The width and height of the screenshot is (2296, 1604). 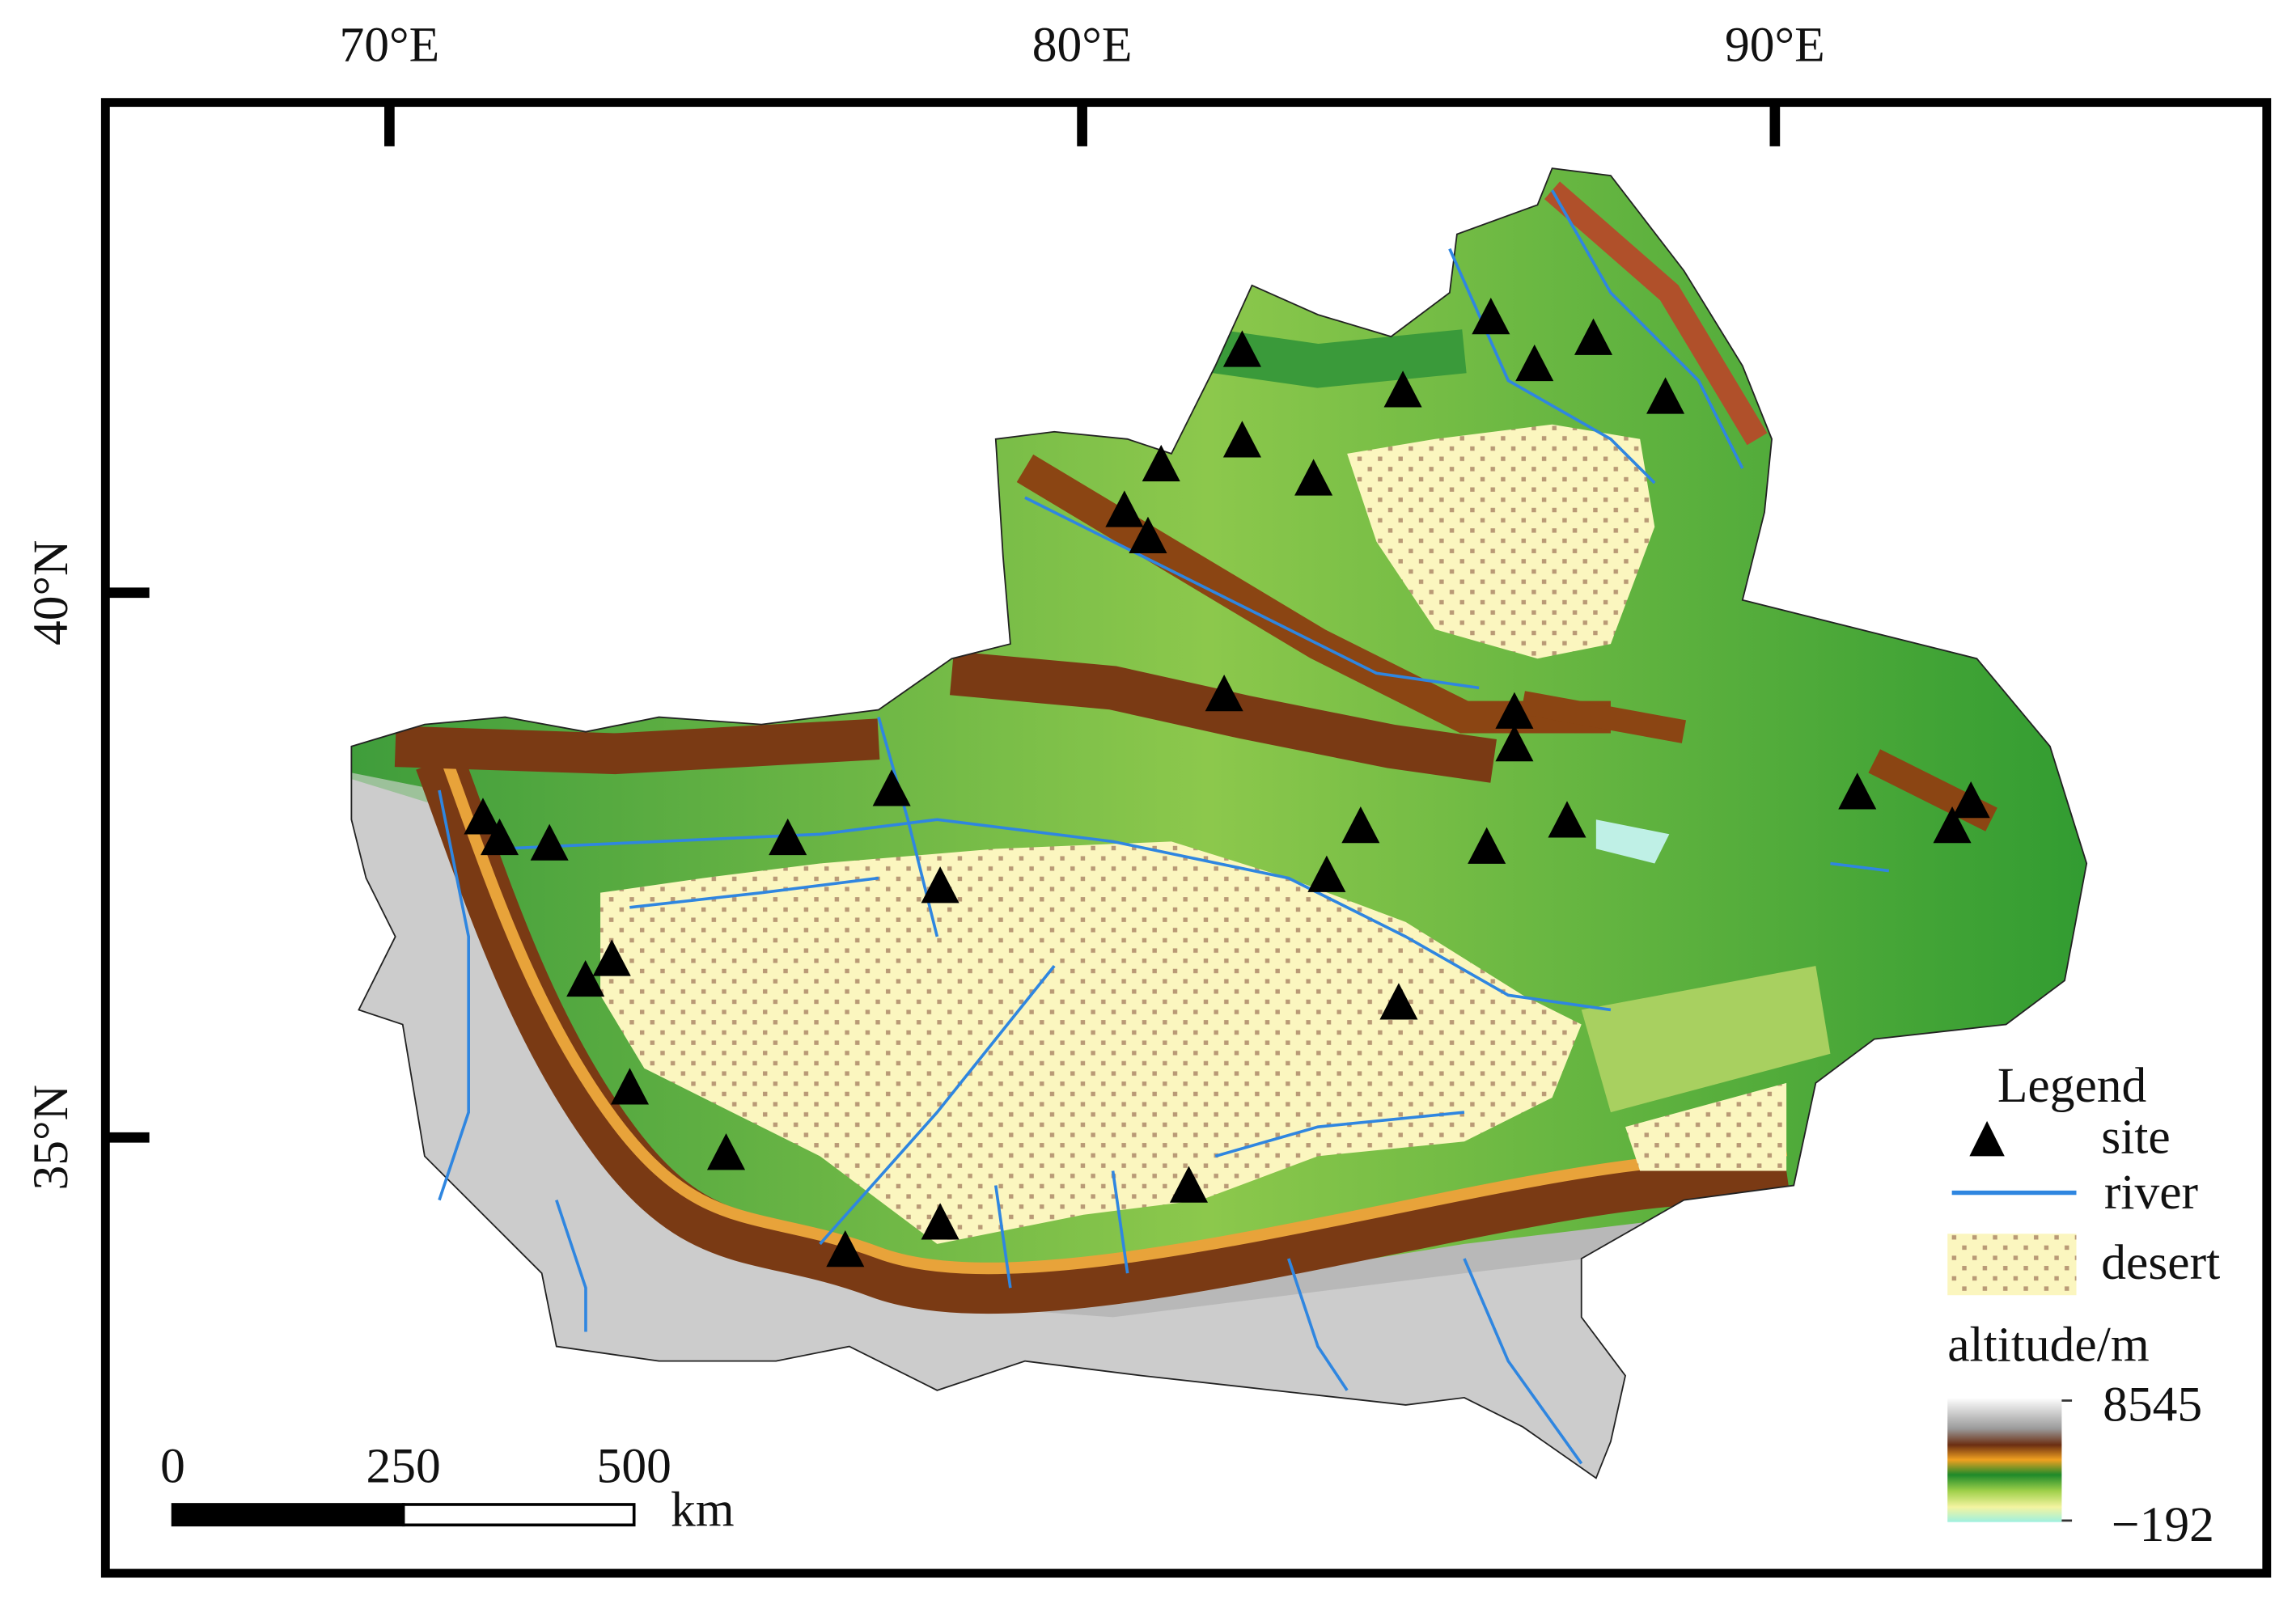 I want to click on legend-river-label: river, so click(x=2151, y=1192).